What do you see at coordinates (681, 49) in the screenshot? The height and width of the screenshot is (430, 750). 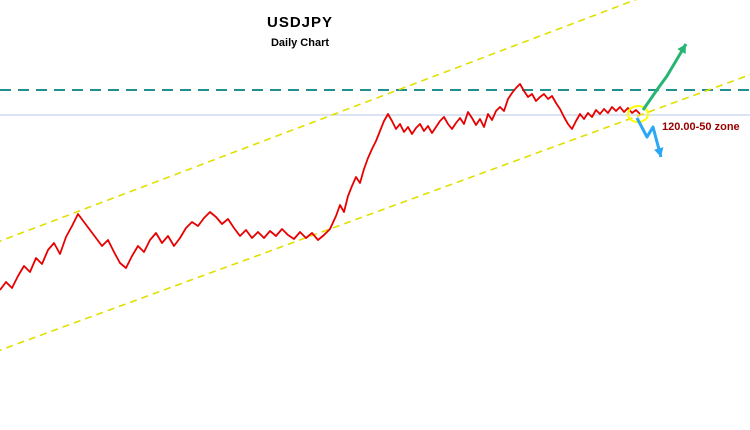 I see `bullish-scenario-arrow-head` at bounding box center [681, 49].